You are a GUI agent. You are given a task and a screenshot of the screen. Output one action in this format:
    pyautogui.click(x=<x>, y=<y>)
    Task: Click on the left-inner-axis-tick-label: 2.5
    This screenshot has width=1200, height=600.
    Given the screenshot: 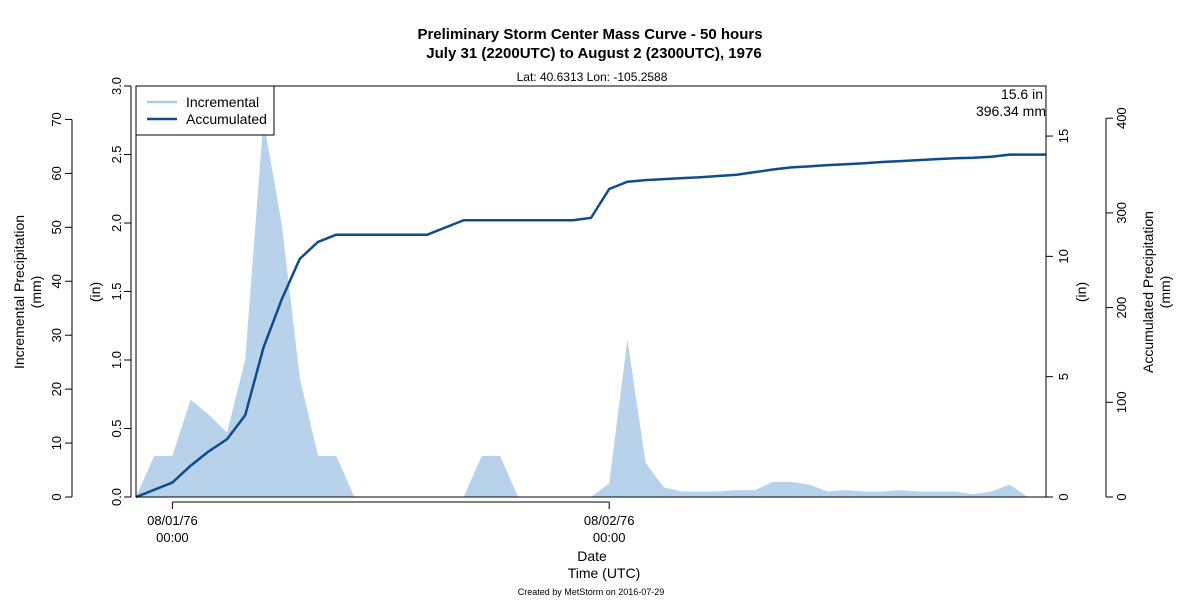 What is the action you would take?
    pyautogui.click(x=116, y=154)
    